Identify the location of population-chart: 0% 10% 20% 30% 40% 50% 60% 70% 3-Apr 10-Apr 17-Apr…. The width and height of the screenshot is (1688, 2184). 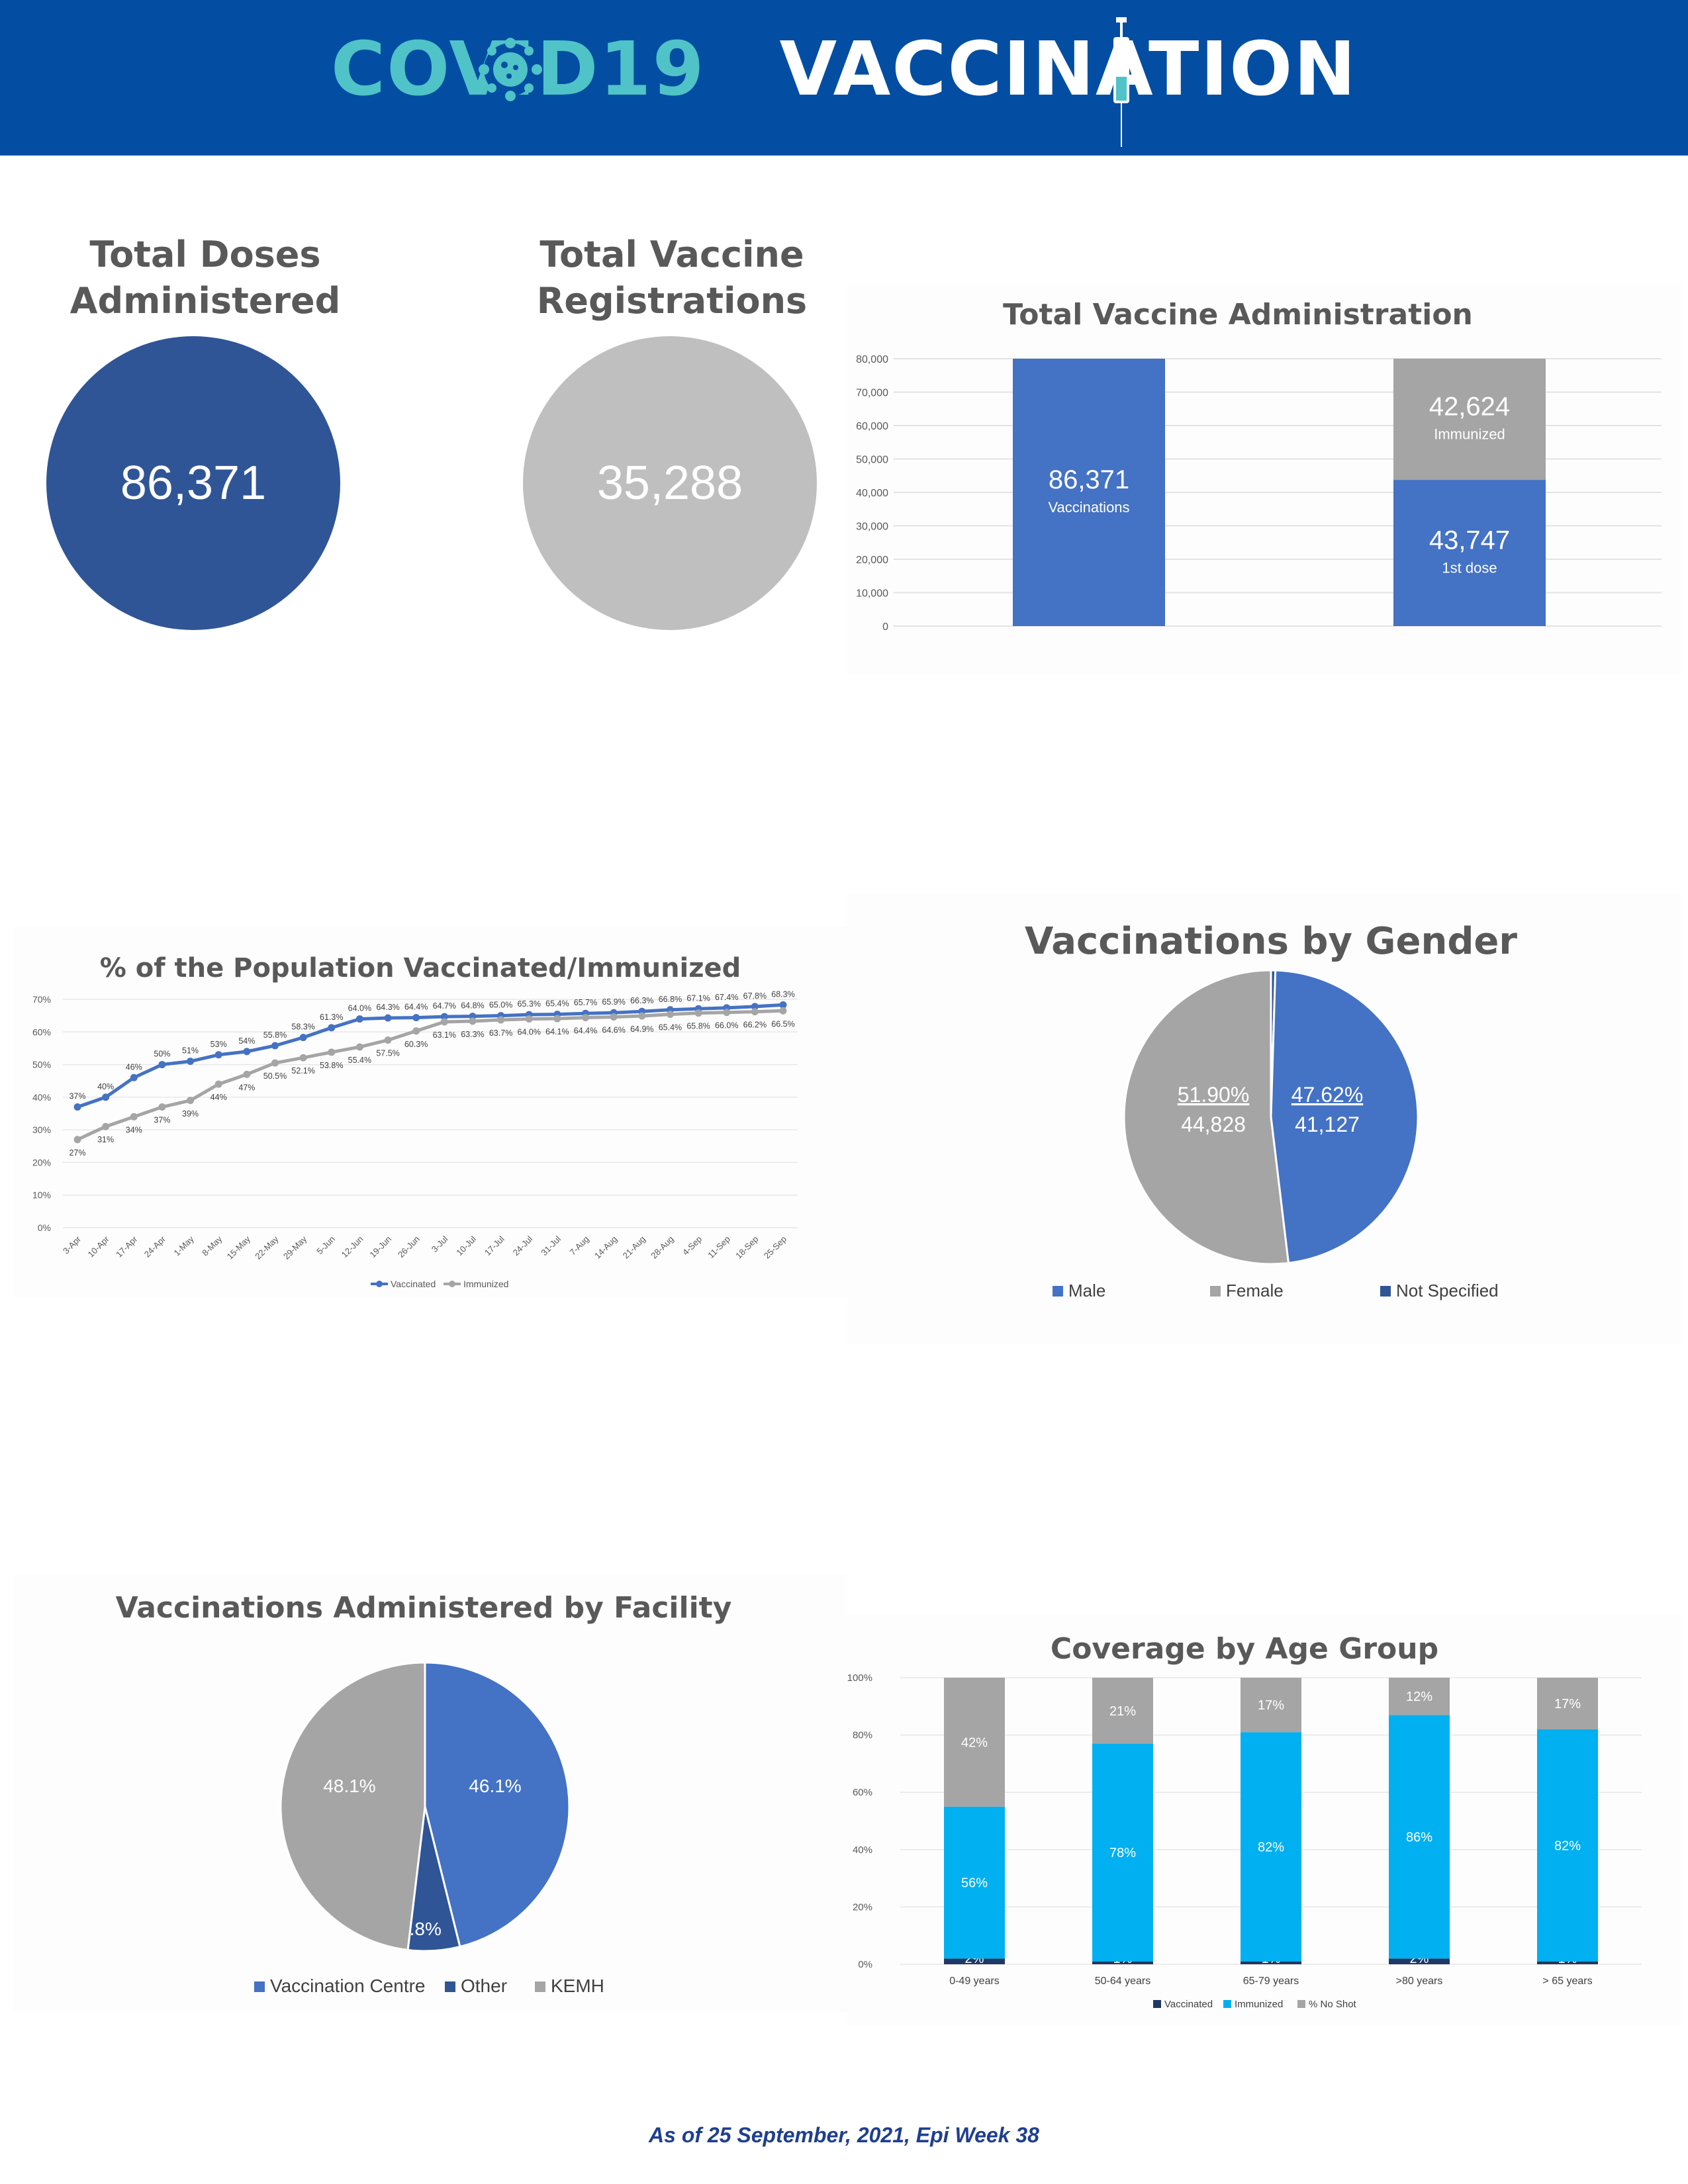
(415, 1139).